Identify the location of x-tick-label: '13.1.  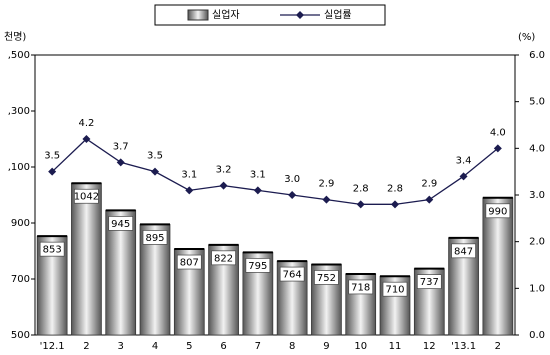
(463, 346).